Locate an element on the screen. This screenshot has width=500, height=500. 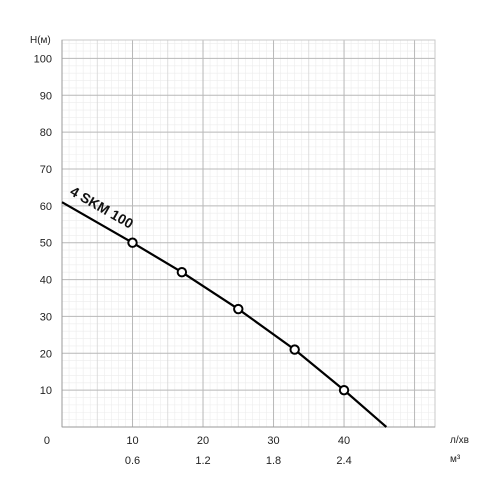
x-tick-label: 30 is located at coordinates (273, 441).